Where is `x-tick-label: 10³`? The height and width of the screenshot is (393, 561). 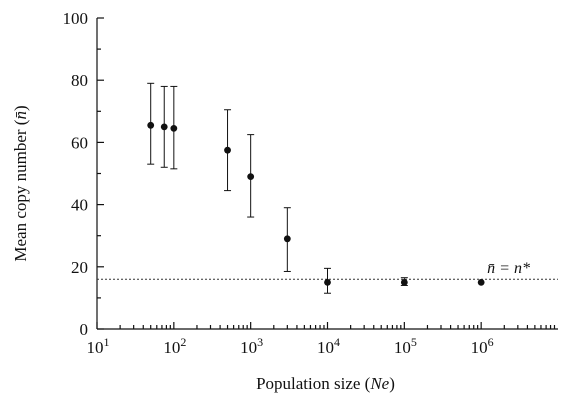
x-tick-label: 10³ is located at coordinates (251, 346).